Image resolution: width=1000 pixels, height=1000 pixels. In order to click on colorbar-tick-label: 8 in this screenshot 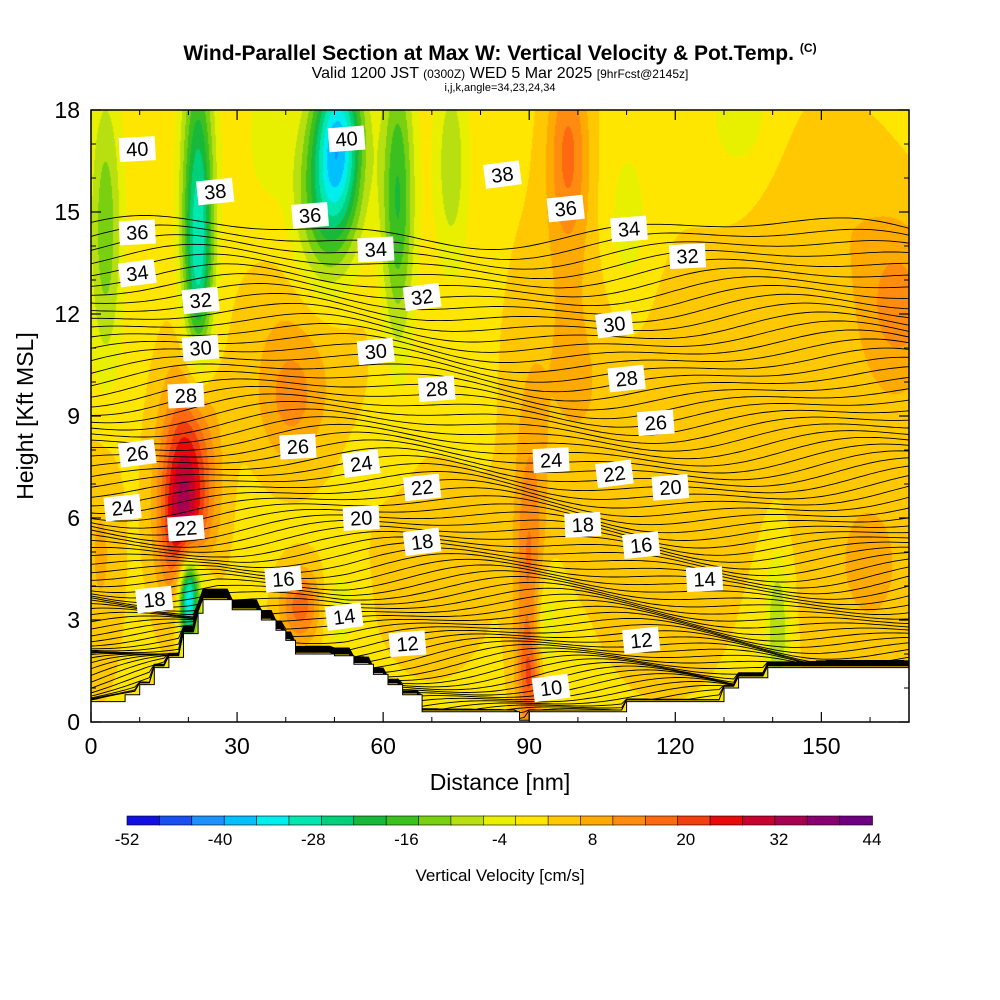, I will do `click(592, 839)`.